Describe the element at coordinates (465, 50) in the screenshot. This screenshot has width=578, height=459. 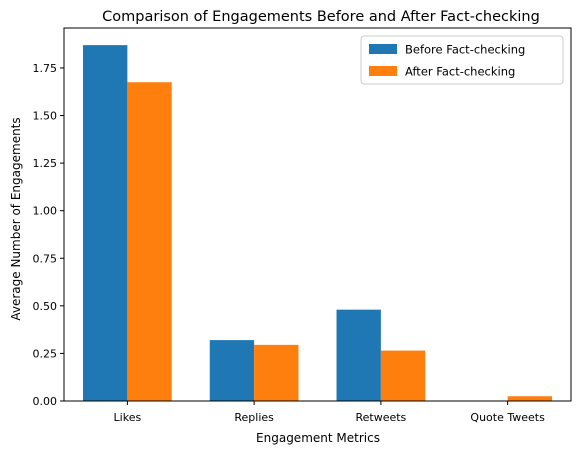
I see `legend-label-0: Before Fact-checking` at that location.